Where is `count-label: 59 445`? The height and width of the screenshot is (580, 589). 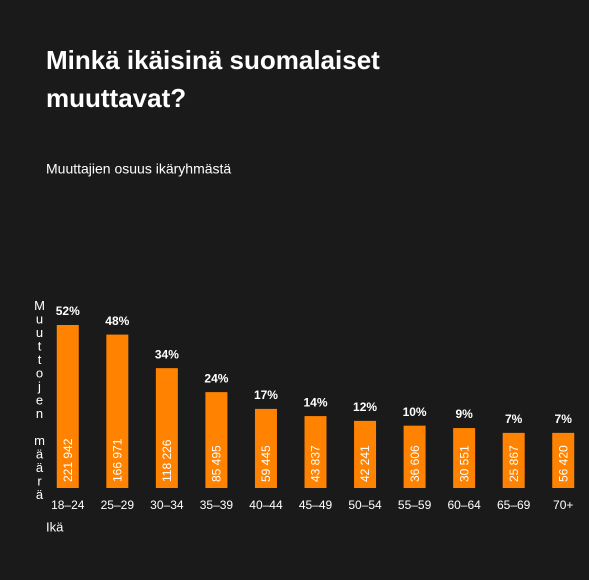
count-label: 59 445 is located at coordinates (266, 463).